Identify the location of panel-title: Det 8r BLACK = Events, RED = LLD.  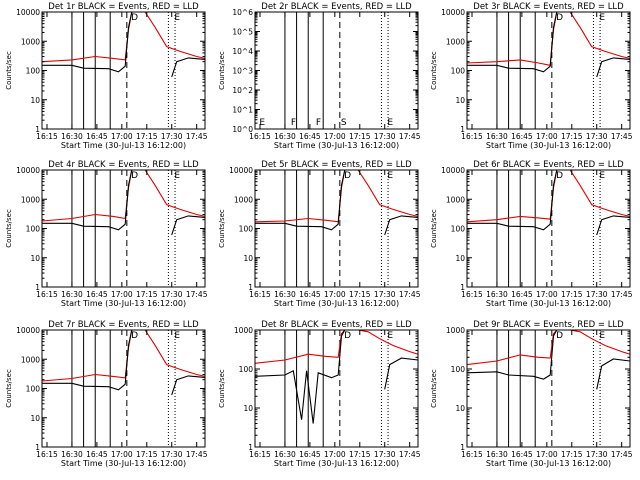
(336, 325).